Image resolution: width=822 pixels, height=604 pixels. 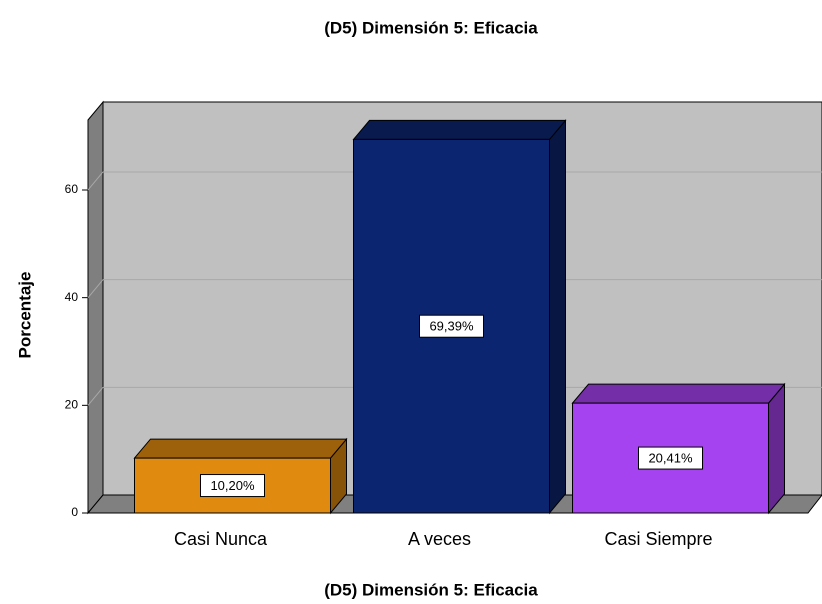 What do you see at coordinates (431, 589) in the screenshot?
I see `x-axis-title: (D5) Dimensión 5: Eficacia` at bounding box center [431, 589].